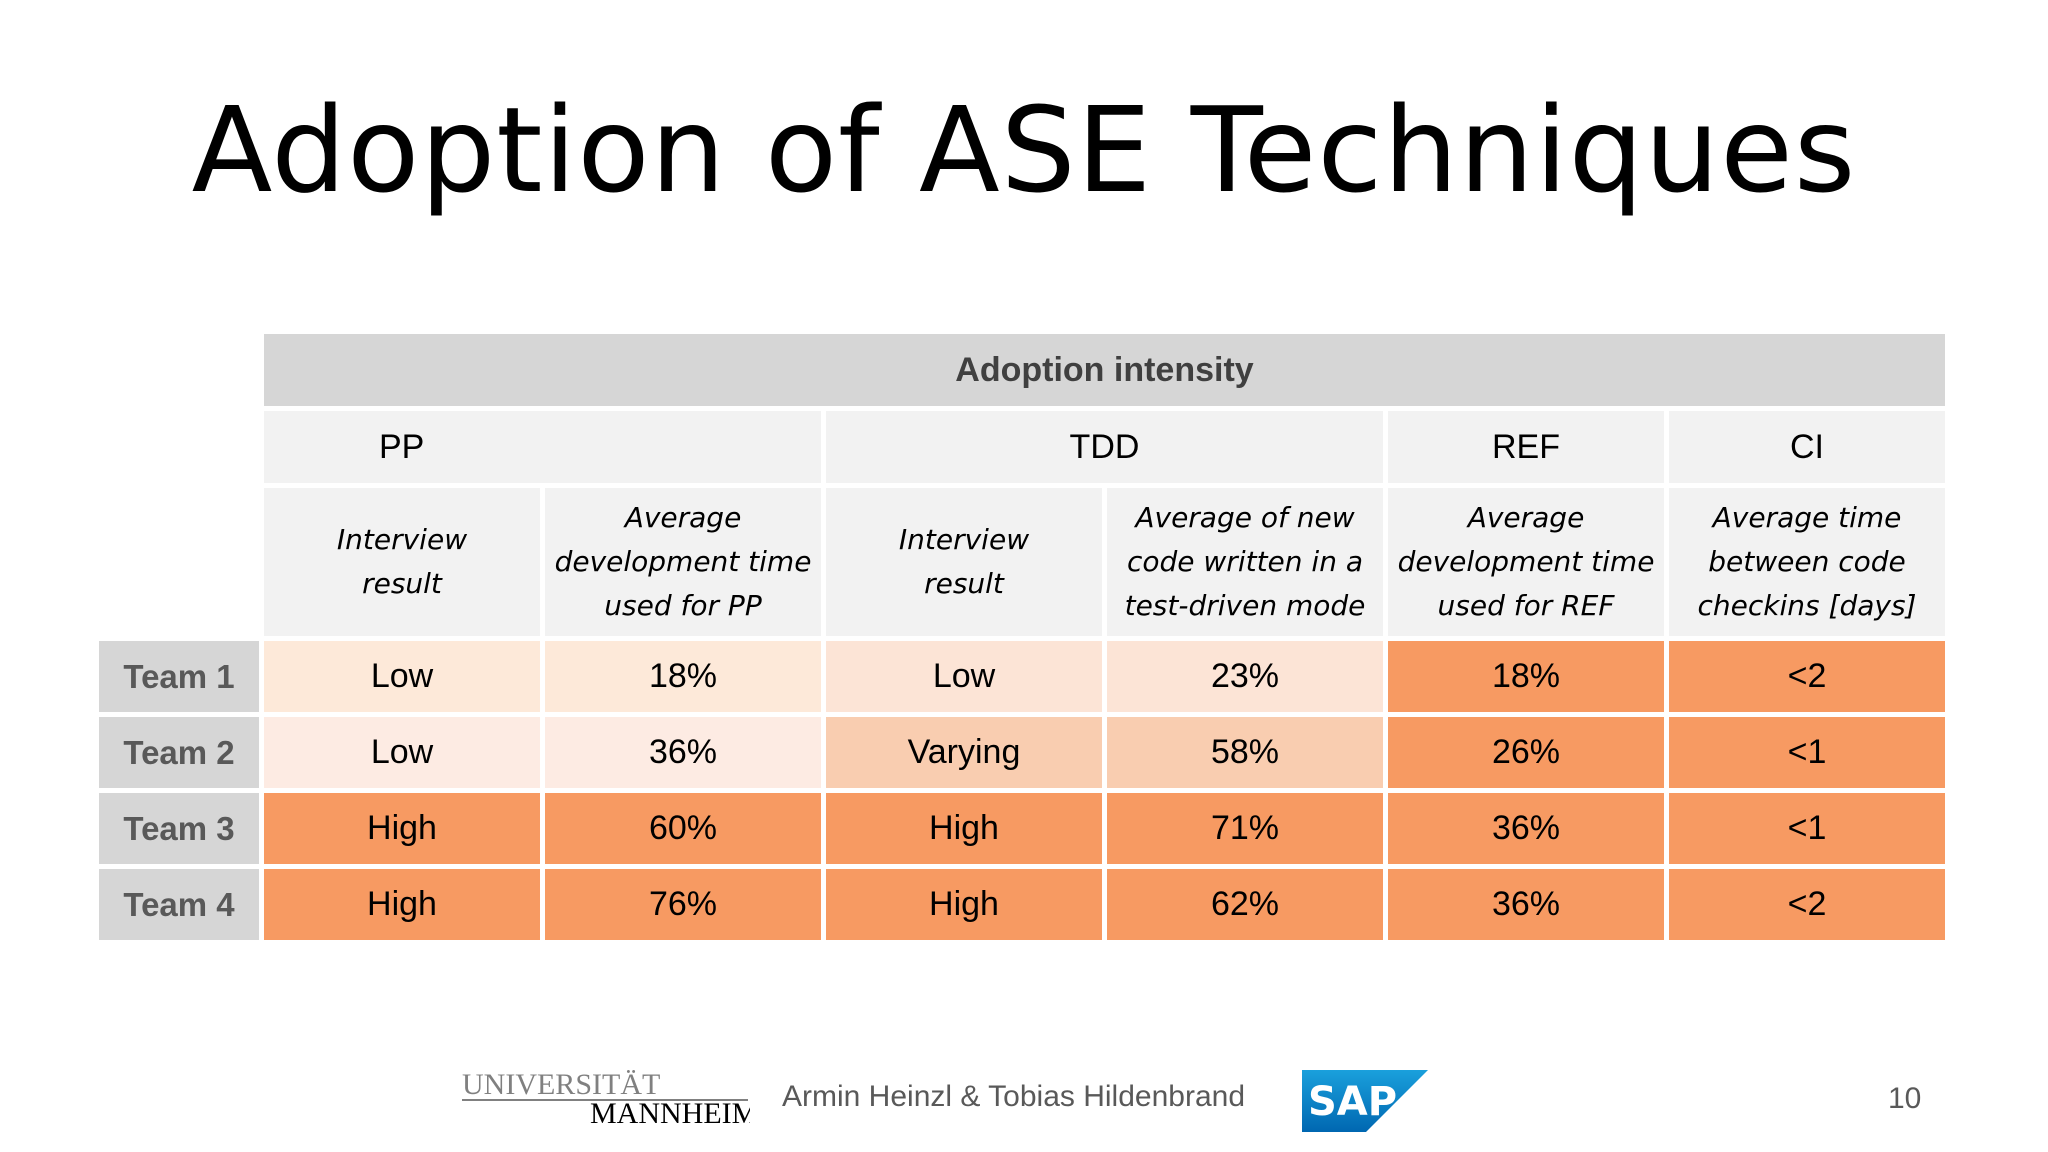 The width and height of the screenshot is (2048, 1152). Describe the element at coordinates (561, 1084) in the screenshot. I see `logo-line1: UNIVERSITÄT` at that location.